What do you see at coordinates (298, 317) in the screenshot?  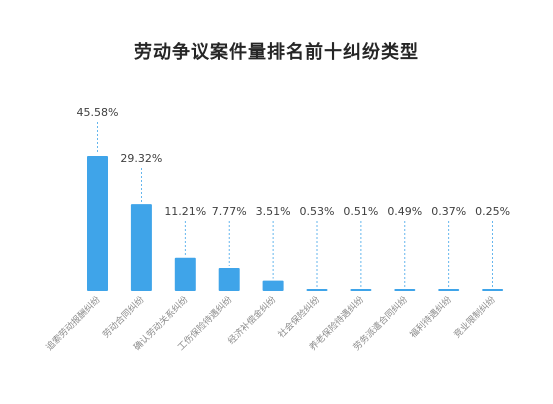 I see `category-label: 社会保险纠纷` at bounding box center [298, 317].